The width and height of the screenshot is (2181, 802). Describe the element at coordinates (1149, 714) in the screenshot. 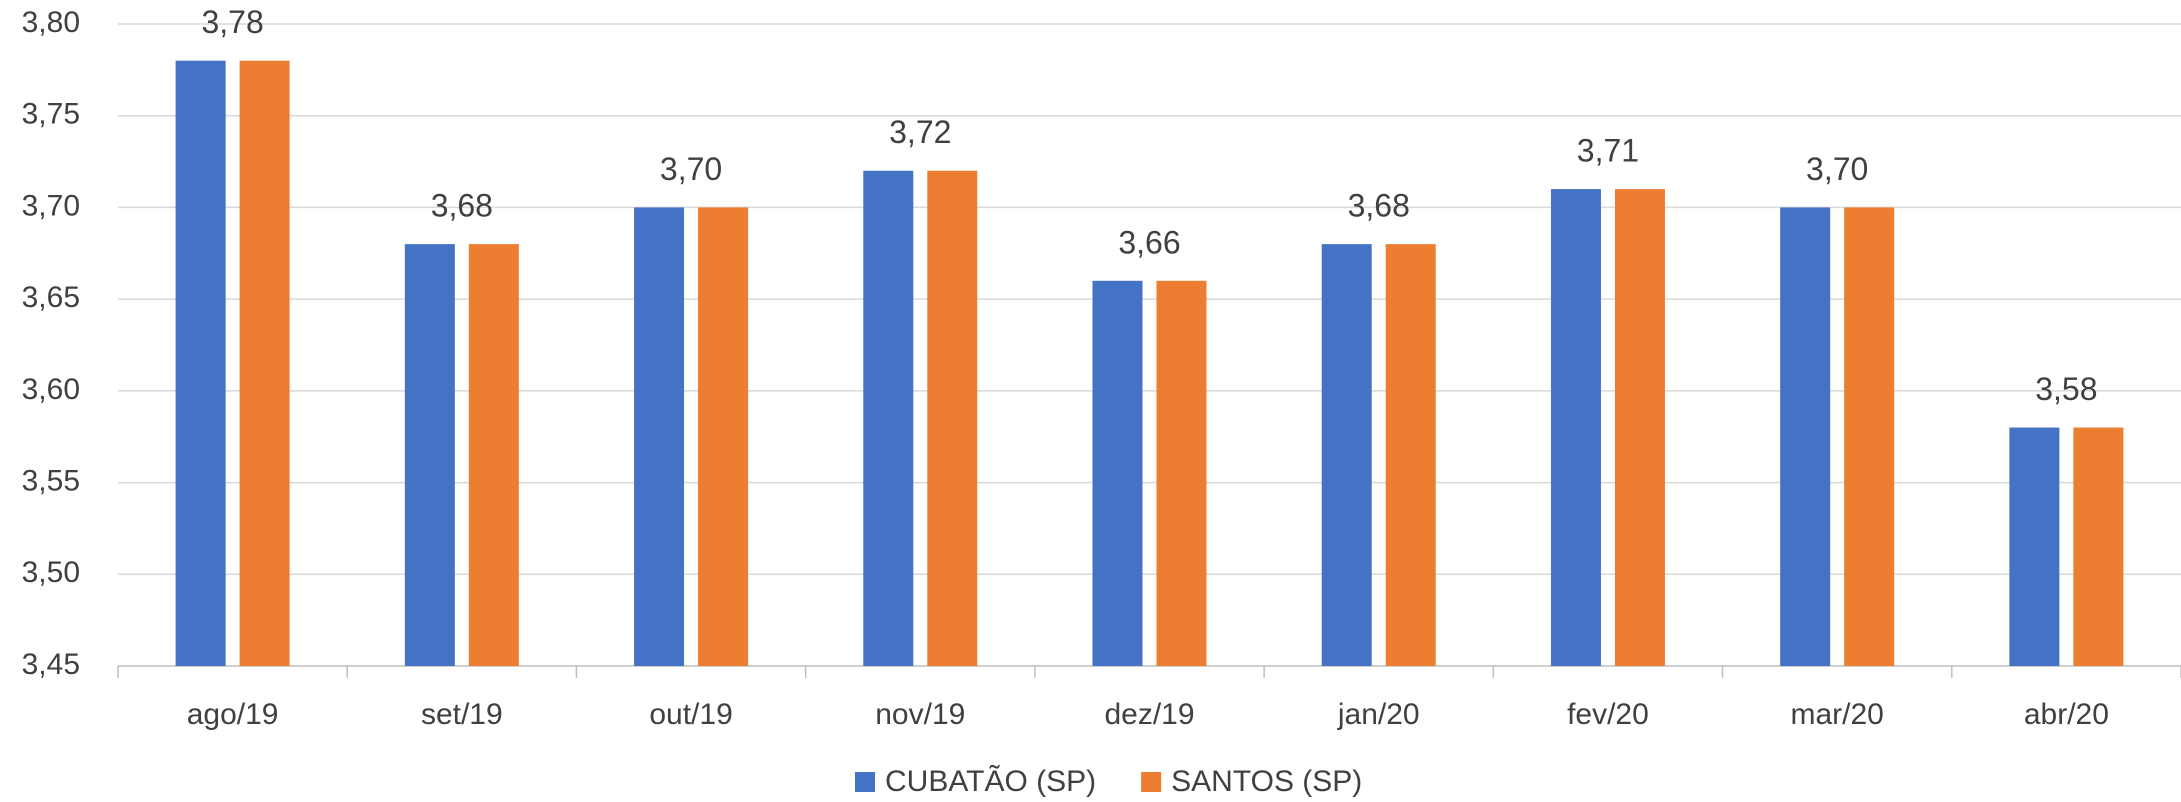

I see `x-tick-label: dez/19` at that location.